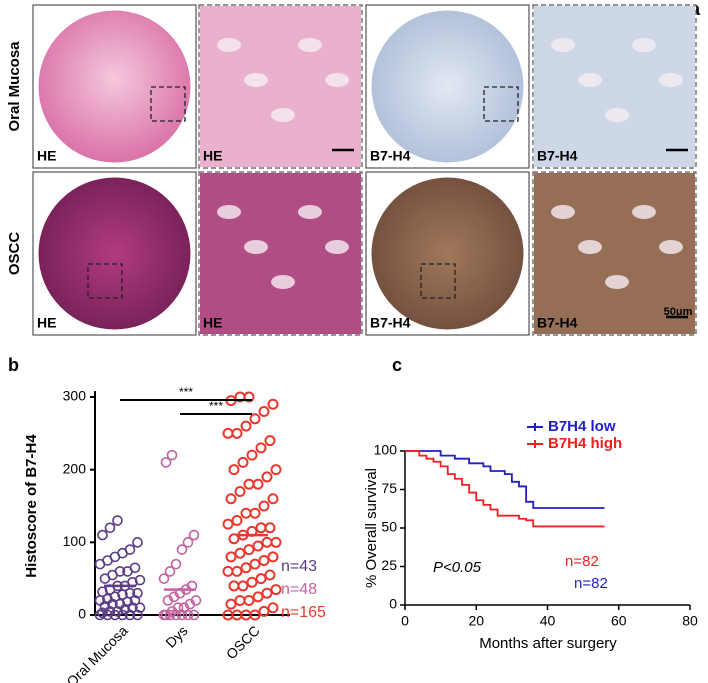  Describe the element at coordinates (389, 488) in the screenshot. I see `y-tick-label: 75` at that location.